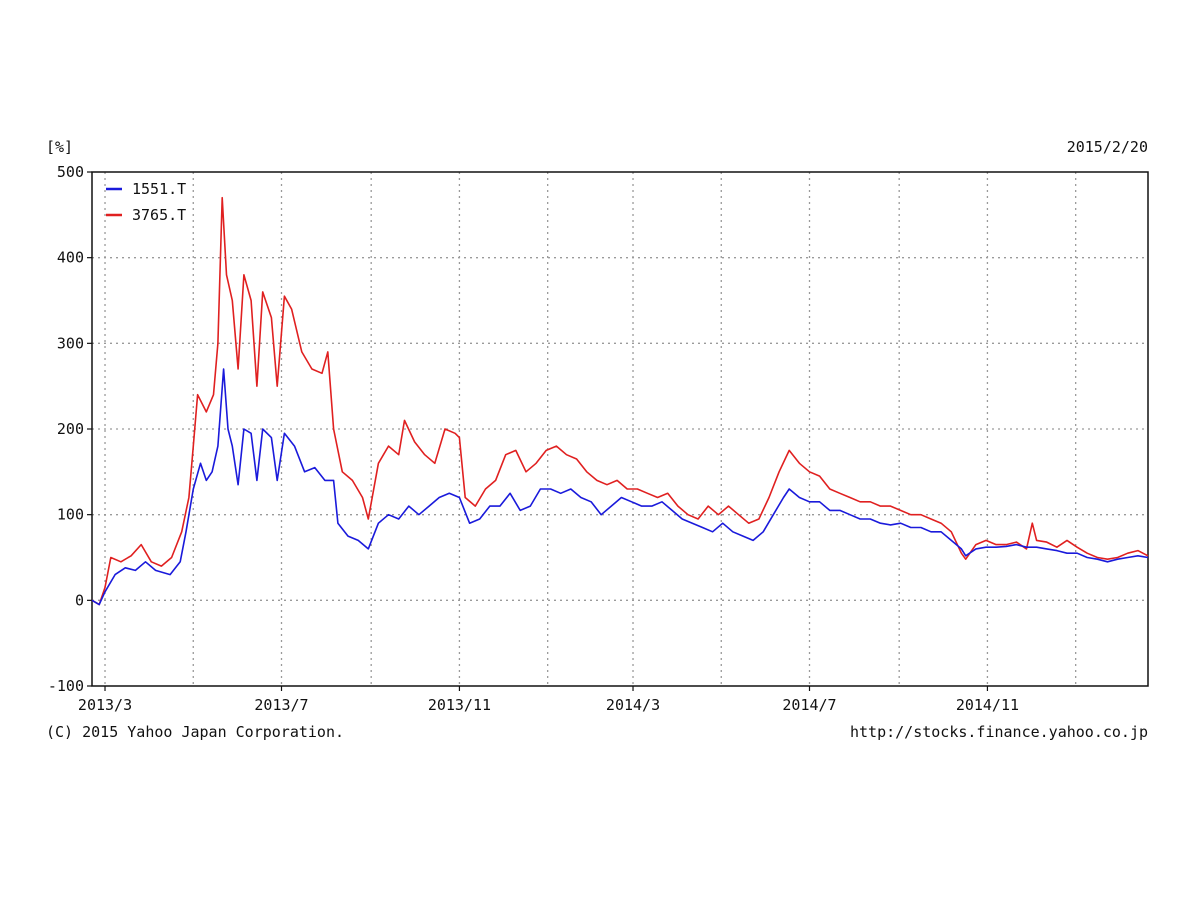 This screenshot has height=900, width=1200. I want to click on chart-date: 2015/2/20, so click(1107, 147).